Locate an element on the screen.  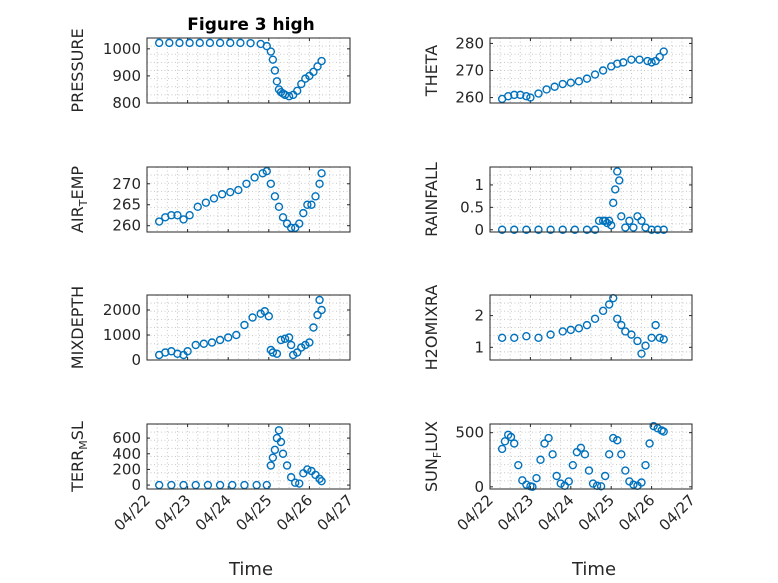
y-tick-label: 900 is located at coordinates (126, 76).